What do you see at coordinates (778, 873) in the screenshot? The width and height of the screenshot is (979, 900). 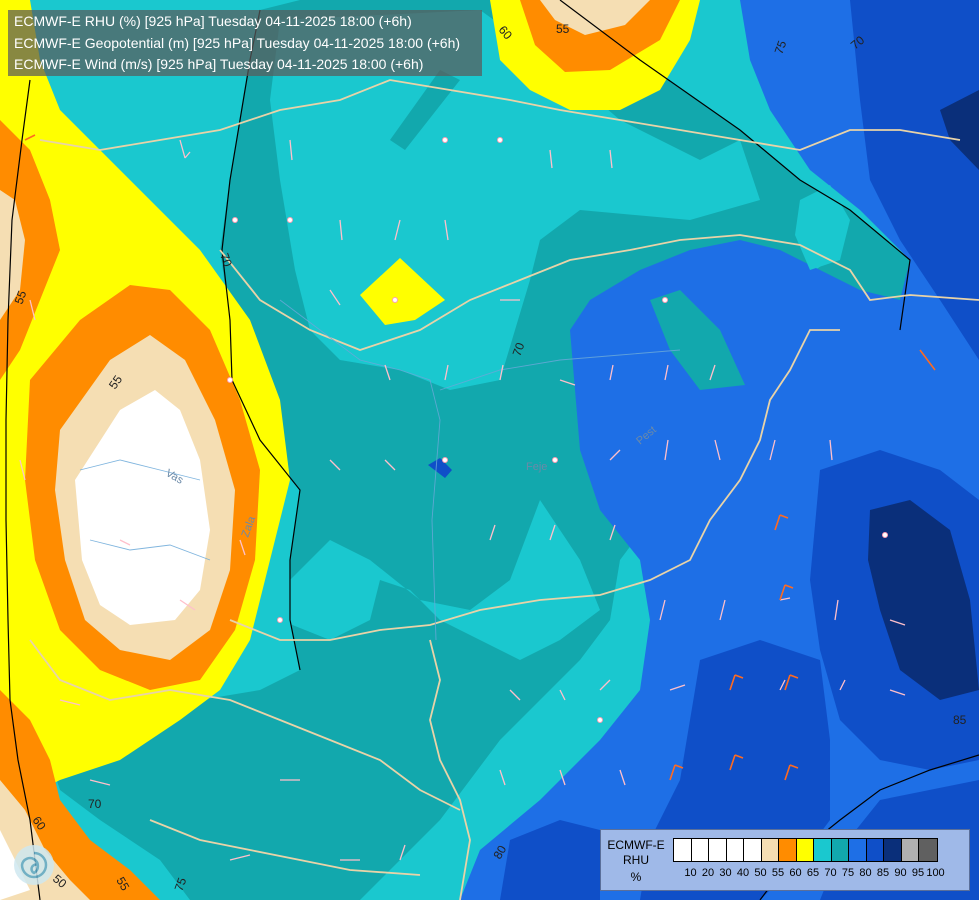 I see `legend-tick-label: 55` at bounding box center [778, 873].